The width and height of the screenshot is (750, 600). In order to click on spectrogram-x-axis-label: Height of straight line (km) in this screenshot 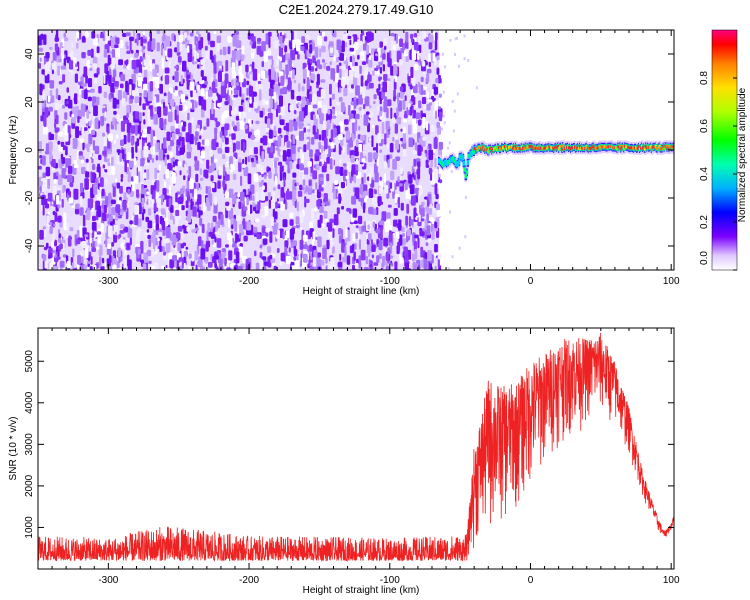, I will do `click(361, 291)`.